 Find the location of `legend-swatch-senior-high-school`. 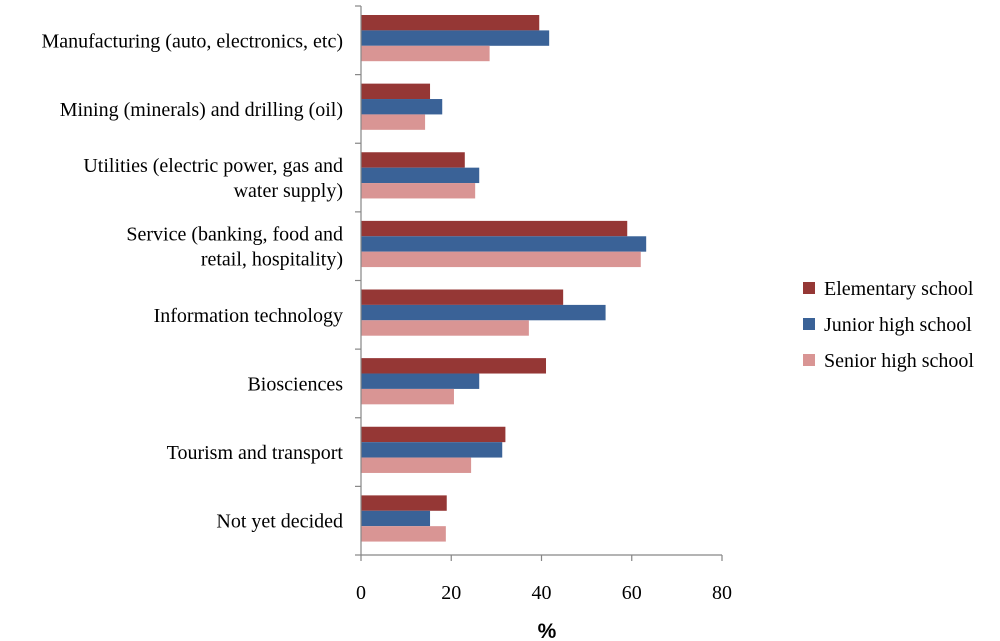

legend-swatch-senior-high-school is located at coordinates (809, 360).